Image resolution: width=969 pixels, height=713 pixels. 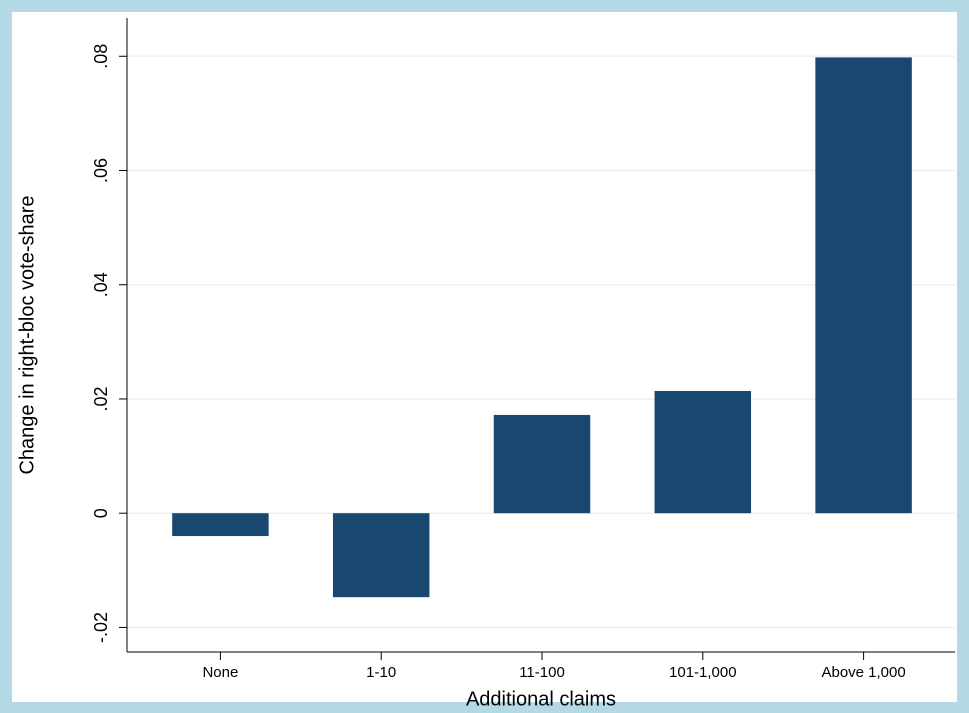 What do you see at coordinates (101, 284) in the screenshot?
I see `y-tick-label: .04` at bounding box center [101, 284].